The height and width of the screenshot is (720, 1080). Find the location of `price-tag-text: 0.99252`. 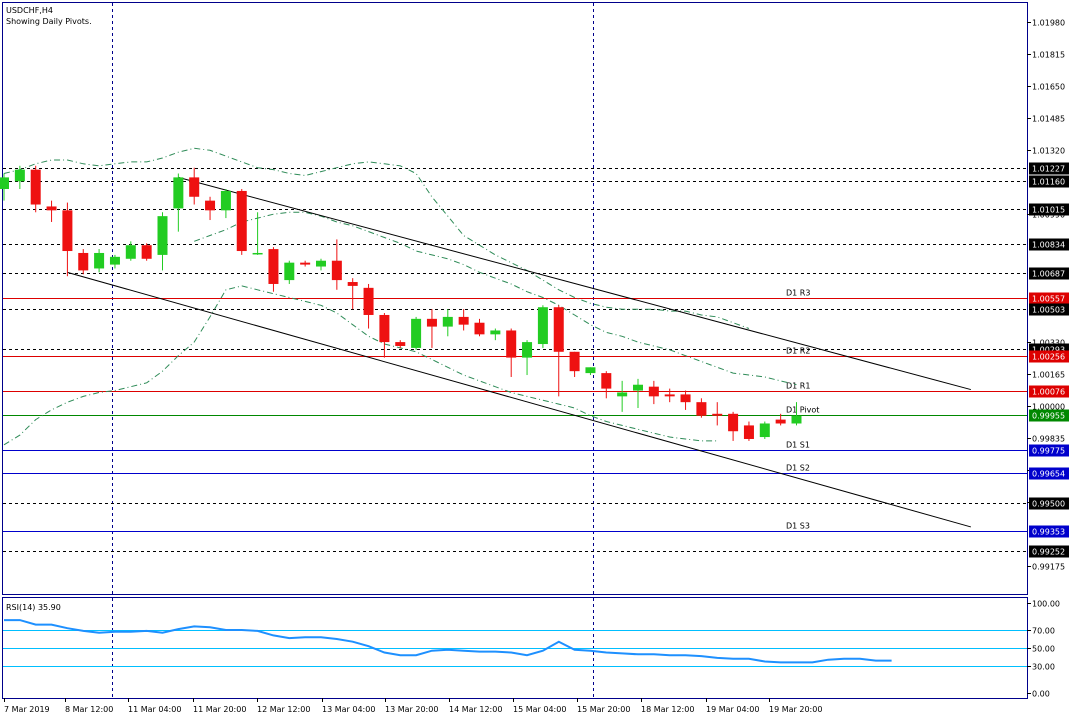

price-tag-text: 0.99252 is located at coordinates (1048, 552).